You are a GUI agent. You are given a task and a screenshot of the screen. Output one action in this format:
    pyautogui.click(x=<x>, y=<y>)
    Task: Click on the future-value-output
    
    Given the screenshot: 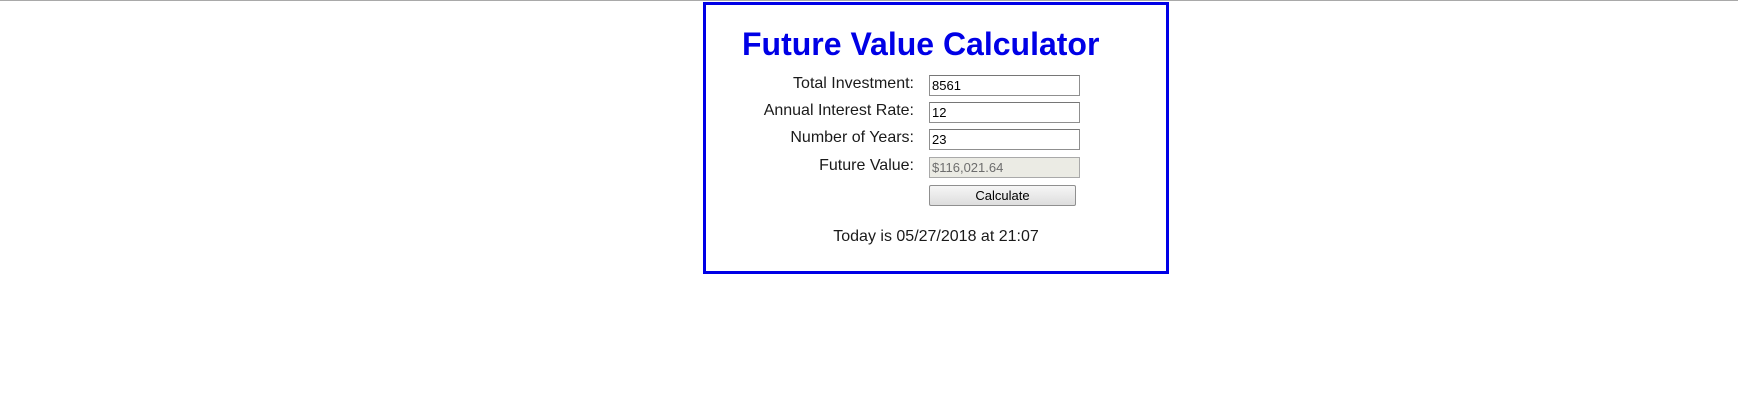 What is the action you would take?
    pyautogui.click(x=1004, y=167)
    